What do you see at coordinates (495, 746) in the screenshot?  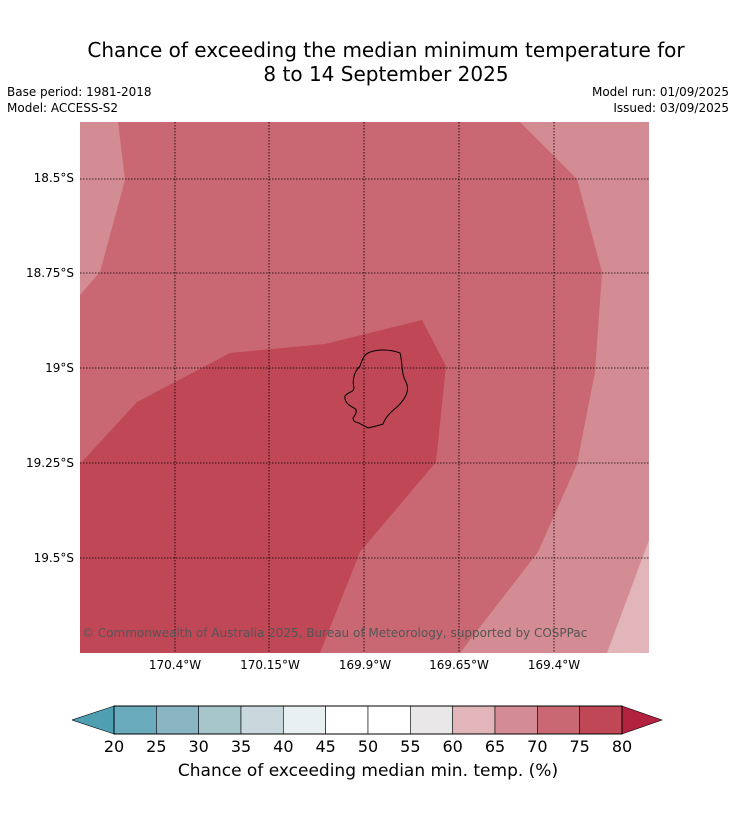 I see `colorbar-tick-label: 65` at bounding box center [495, 746].